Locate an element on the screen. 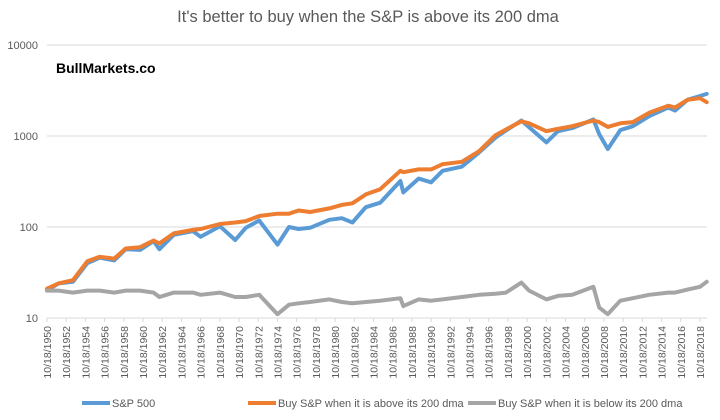  below-200dma-line is located at coordinates (377, 298).